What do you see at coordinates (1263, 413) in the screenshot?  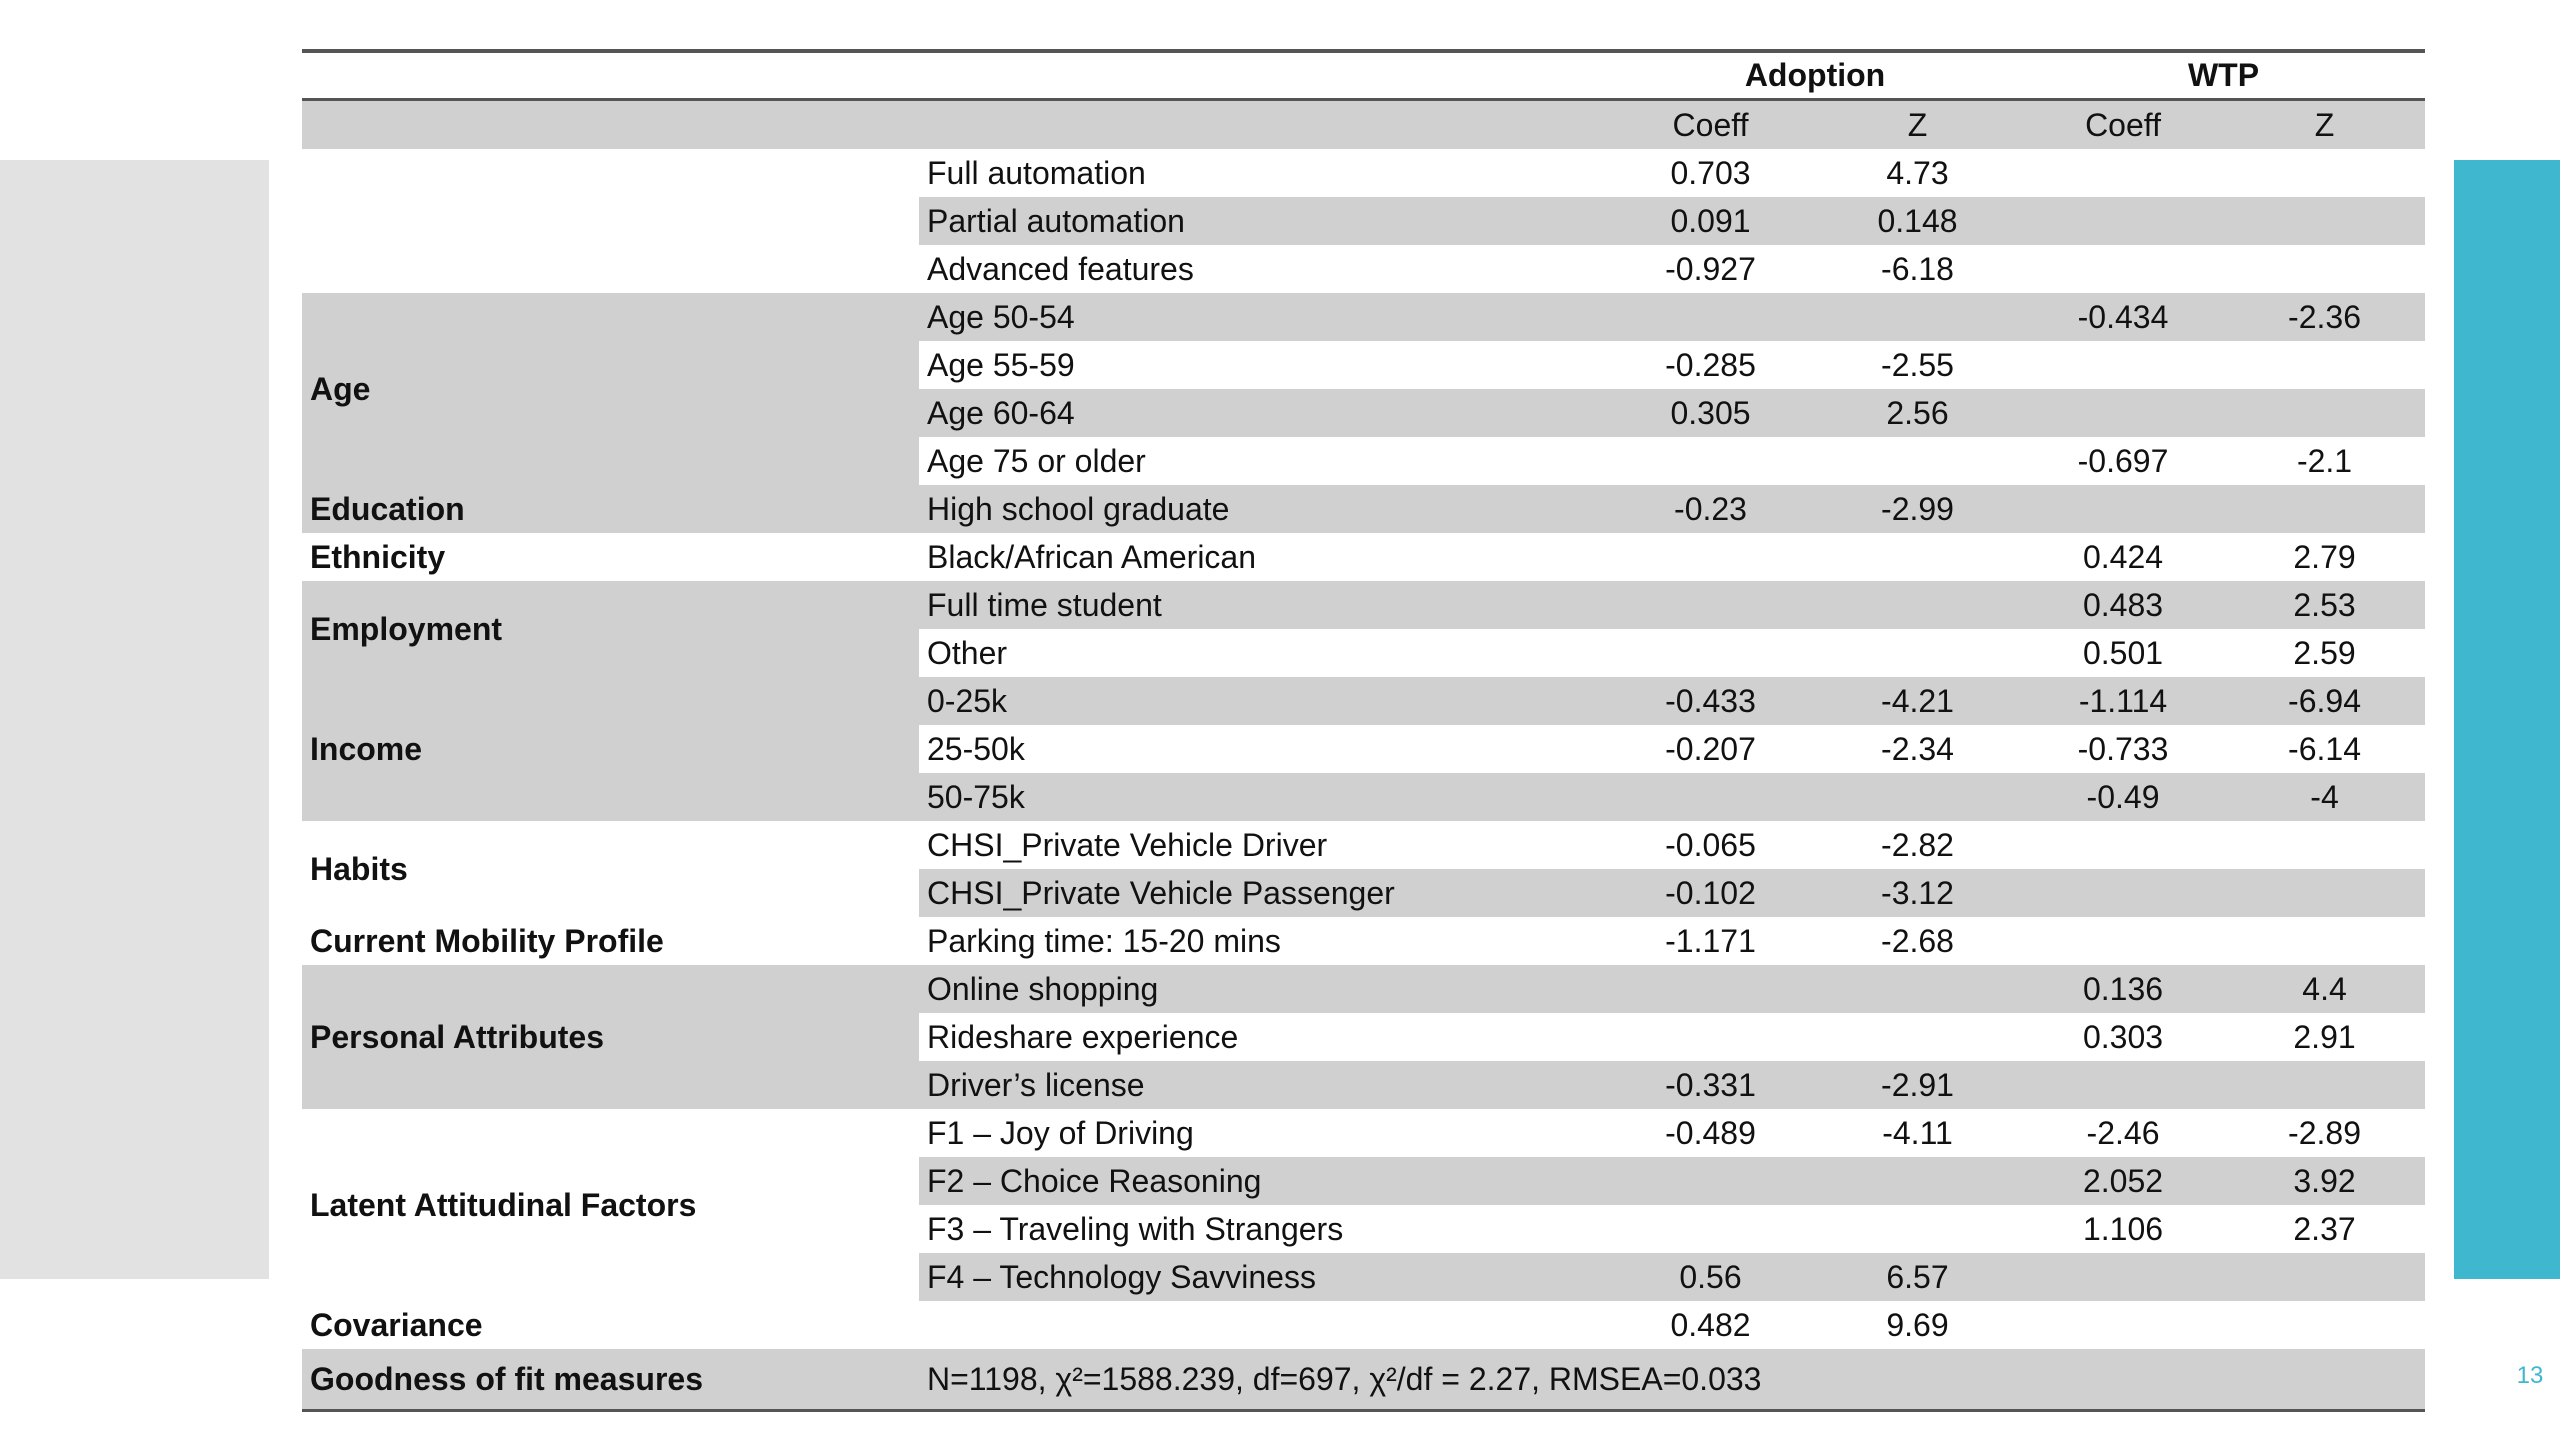 I see `variable: Age 60-64` at bounding box center [1263, 413].